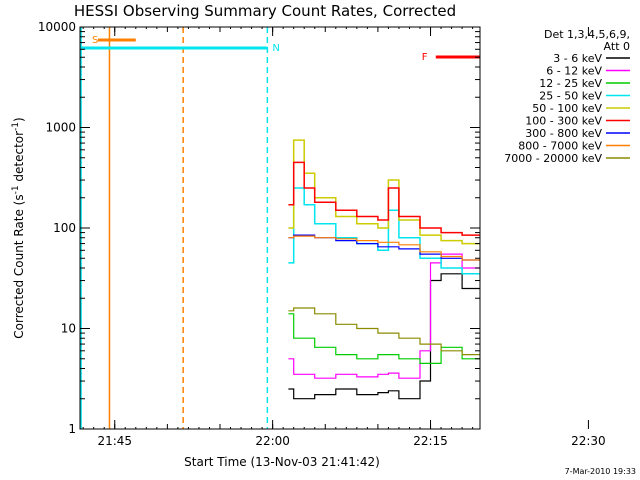  What do you see at coordinates (570, 83) in the screenshot?
I see `legend-label-2: 12 - 25 keV` at bounding box center [570, 83].